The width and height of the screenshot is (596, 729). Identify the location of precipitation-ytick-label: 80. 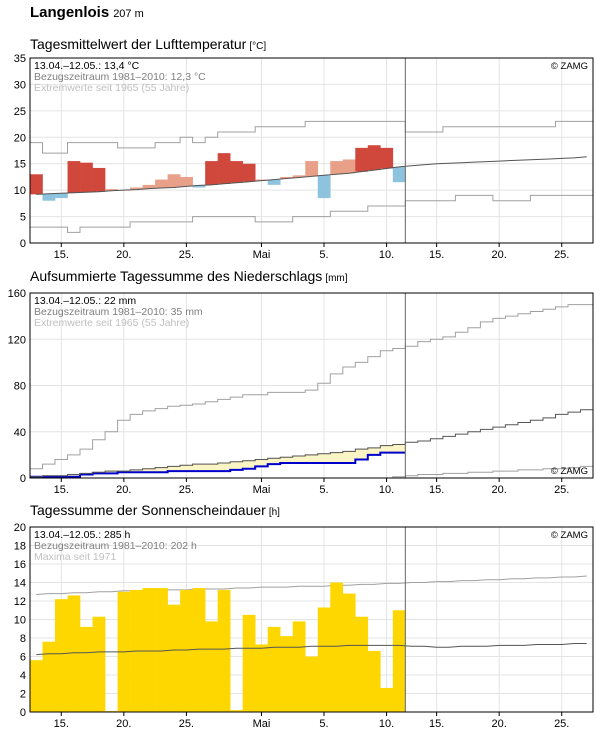
(20, 387).